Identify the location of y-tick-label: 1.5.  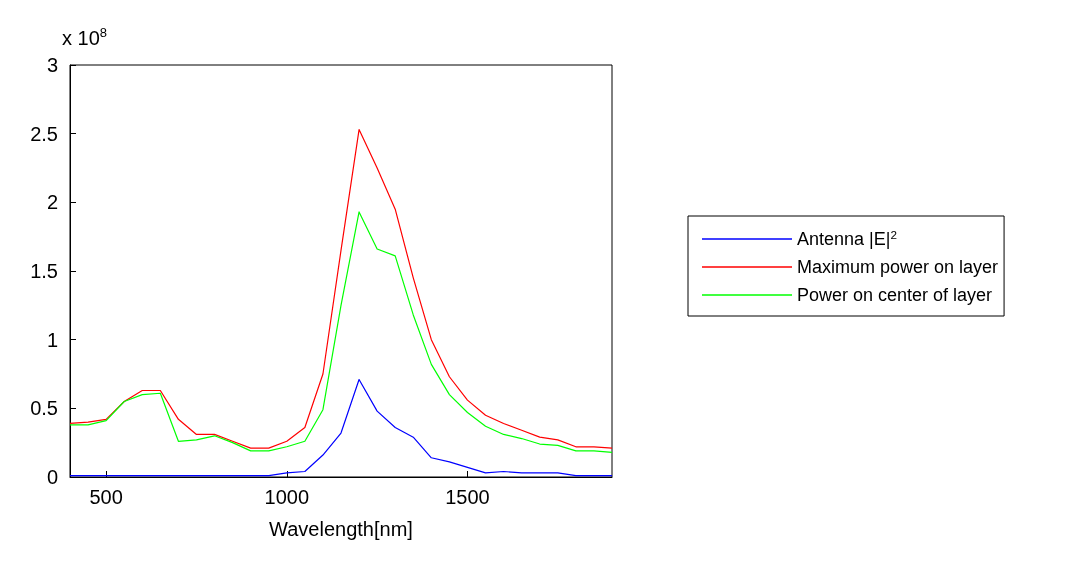
(44, 271).